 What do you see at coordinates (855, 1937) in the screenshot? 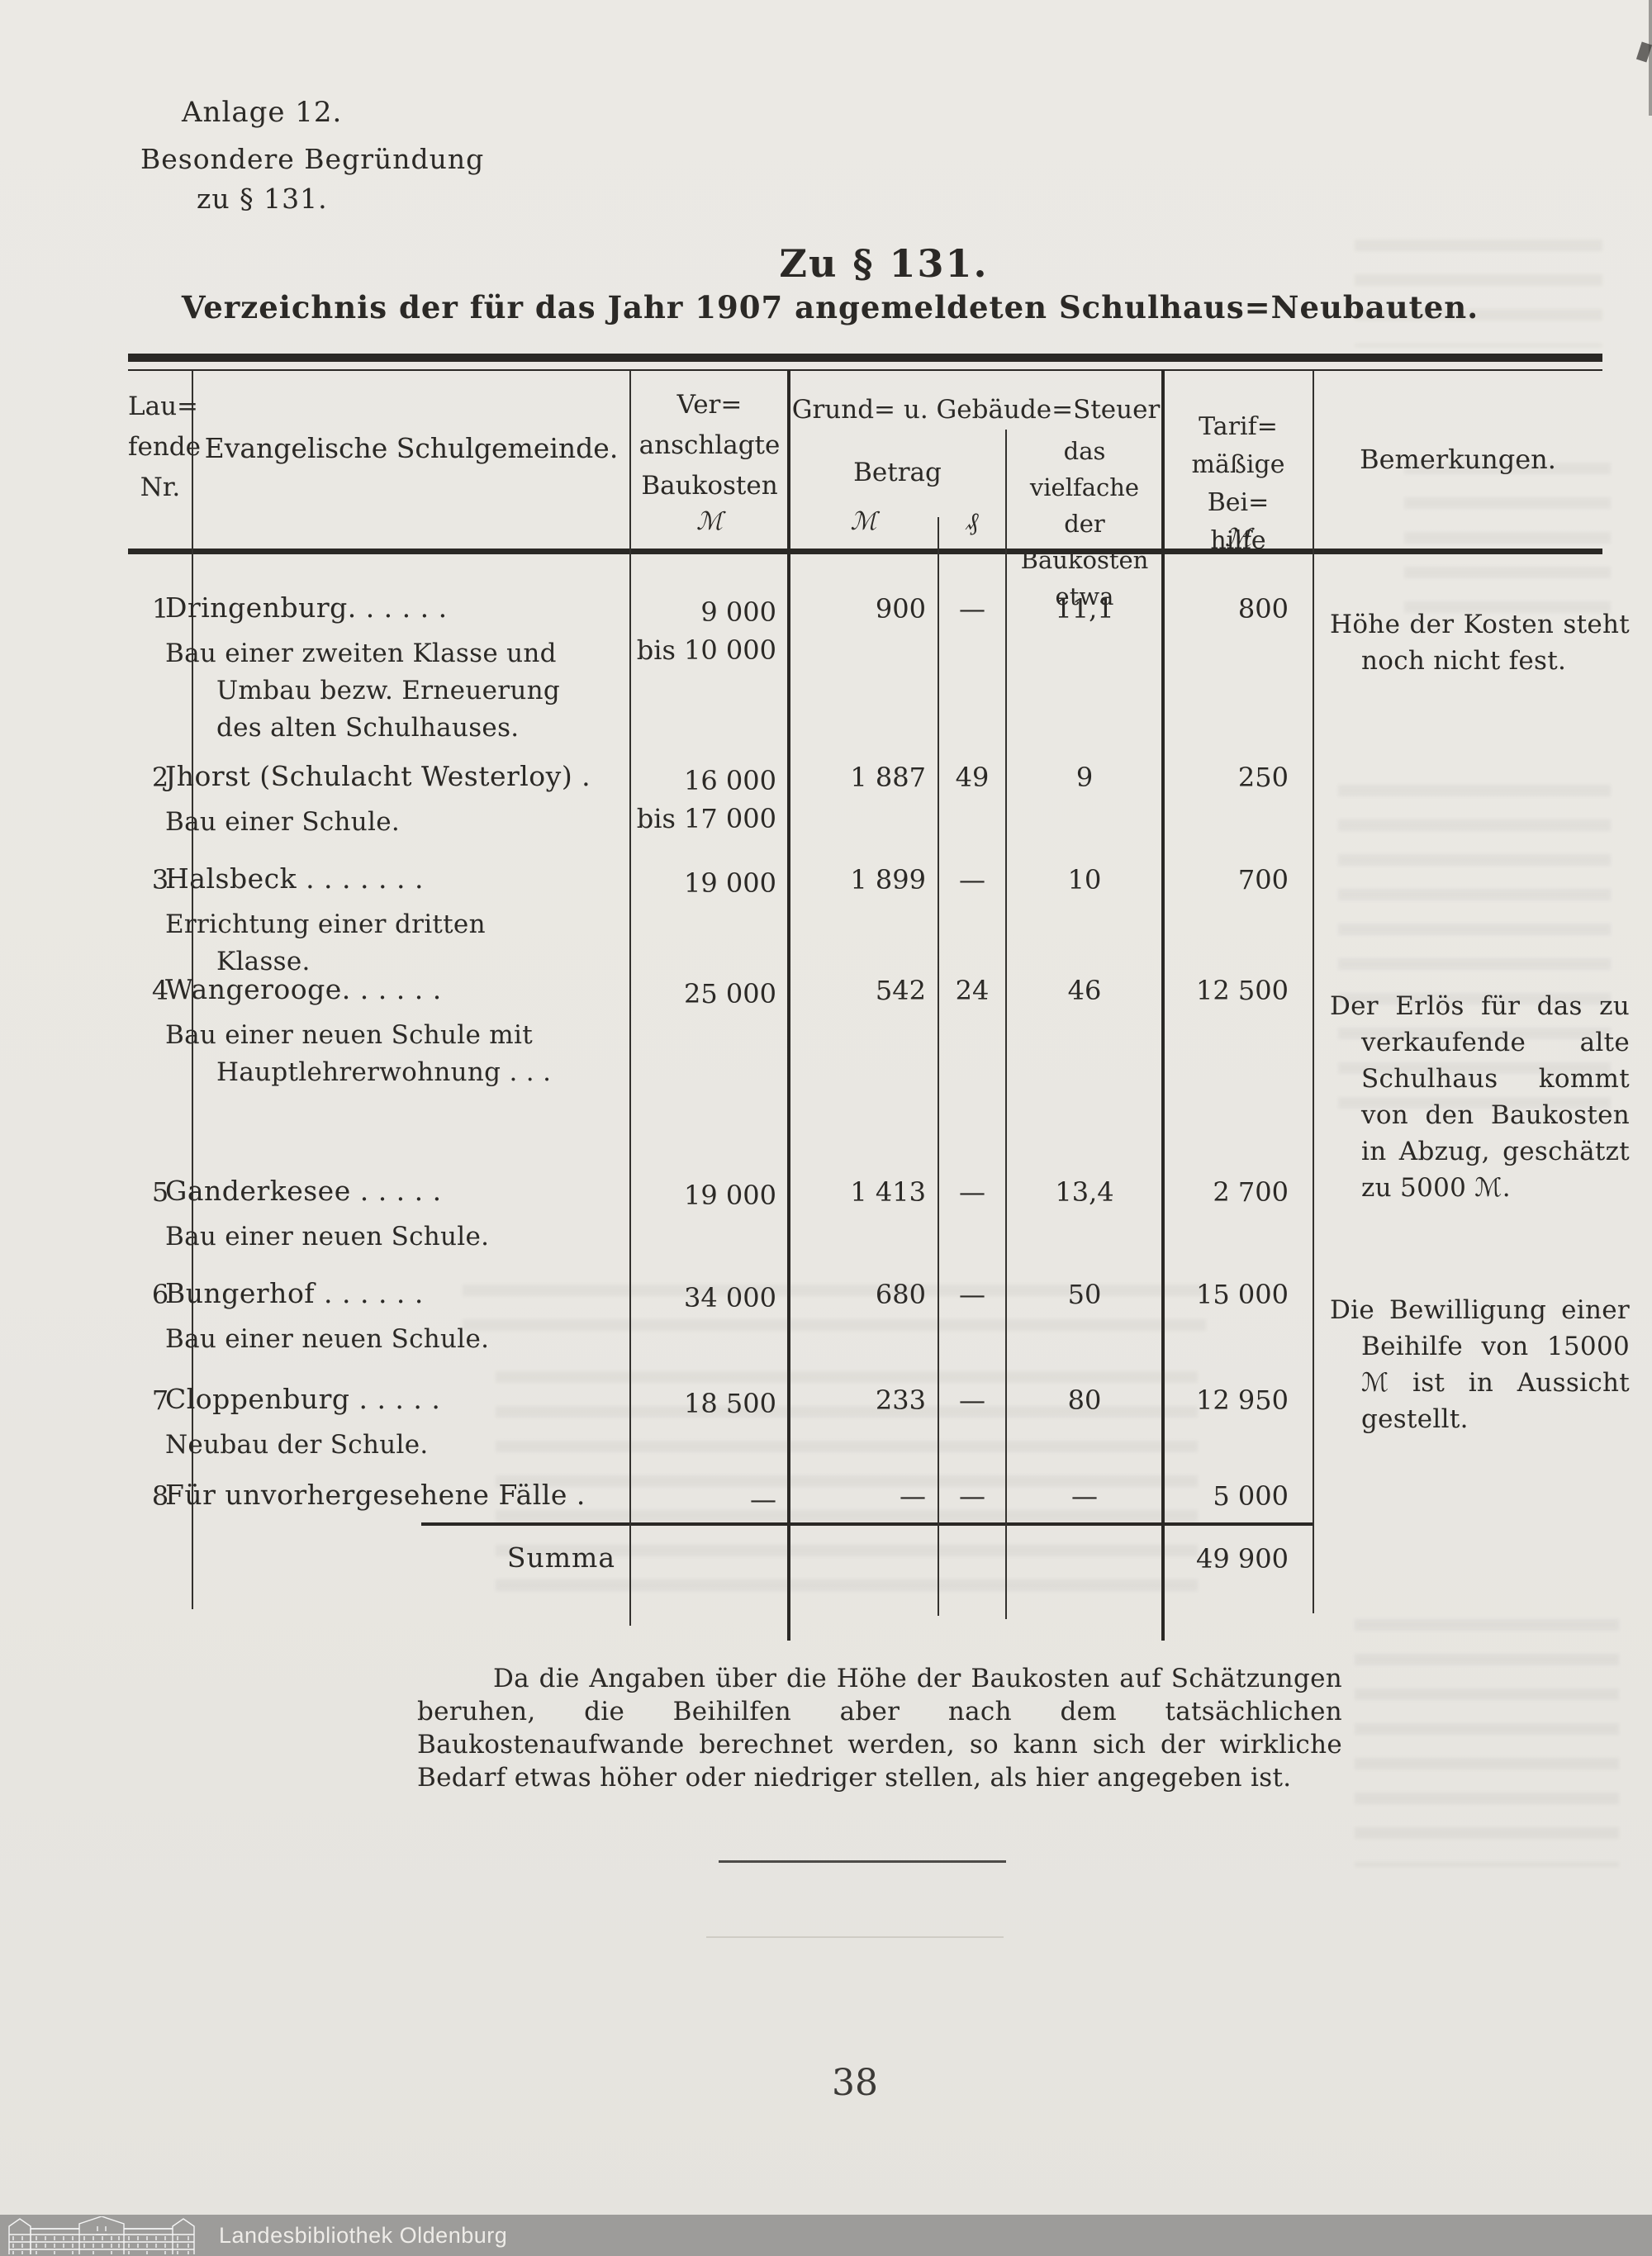
I see `faint-rule` at bounding box center [855, 1937].